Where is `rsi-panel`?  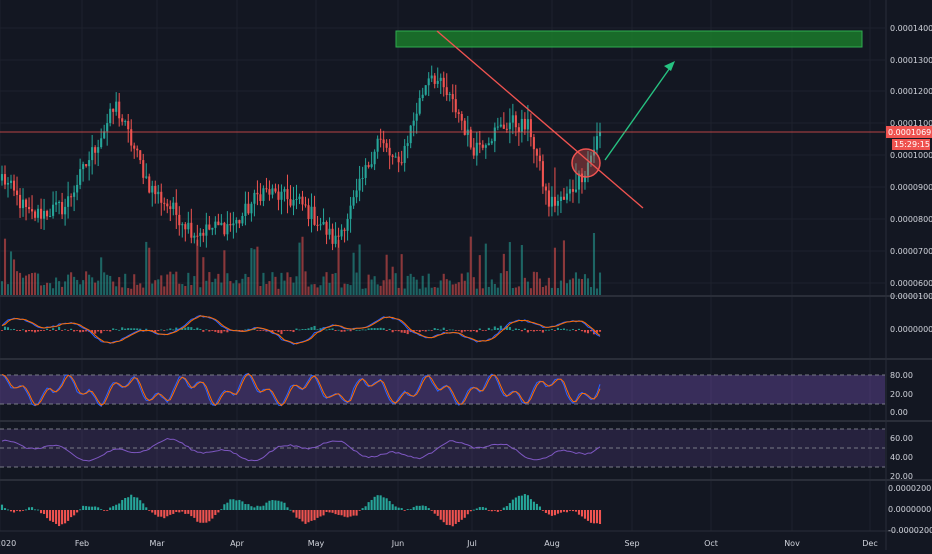 rsi-panel is located at coordinates (442, 390).